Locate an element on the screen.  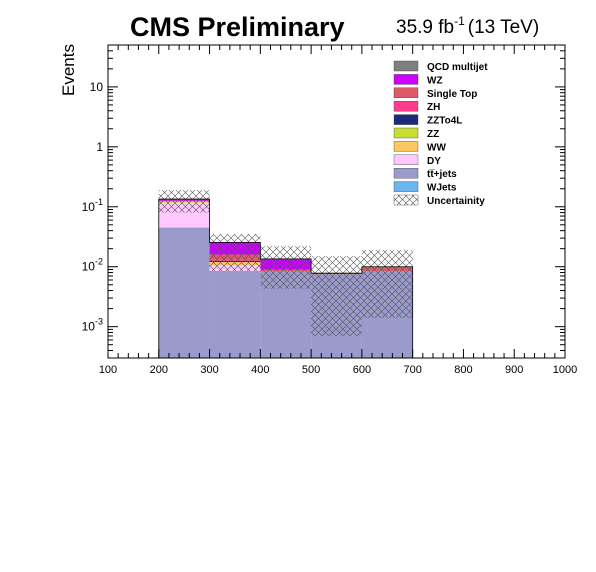
legend-label-zzto4l: ZZTo4L is located at coordinates (444, 121).